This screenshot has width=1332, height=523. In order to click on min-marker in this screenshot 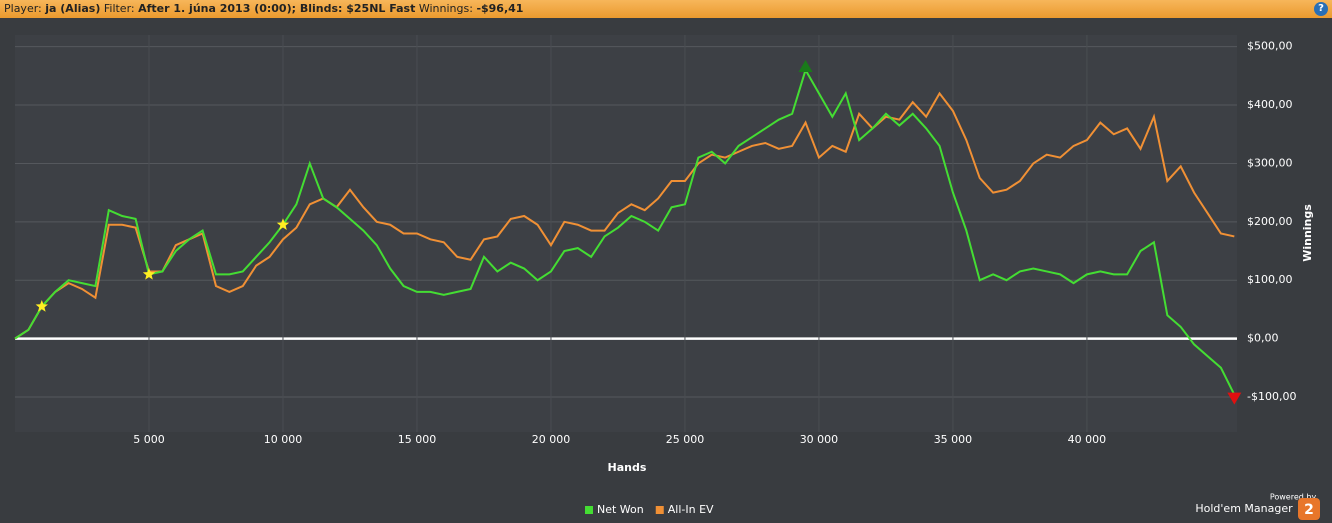, I will do `click(1234, 398)`.